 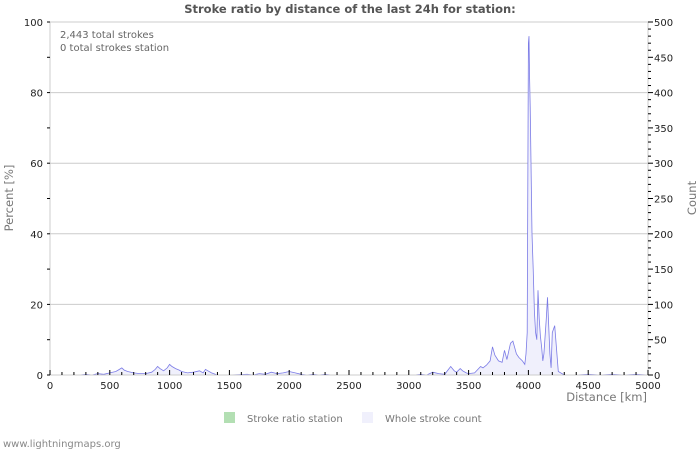 What do you see at coordinates (660, 341) in the screenshot?
I see `y-right-tick-label: 50` at bounding box center [660, 341].